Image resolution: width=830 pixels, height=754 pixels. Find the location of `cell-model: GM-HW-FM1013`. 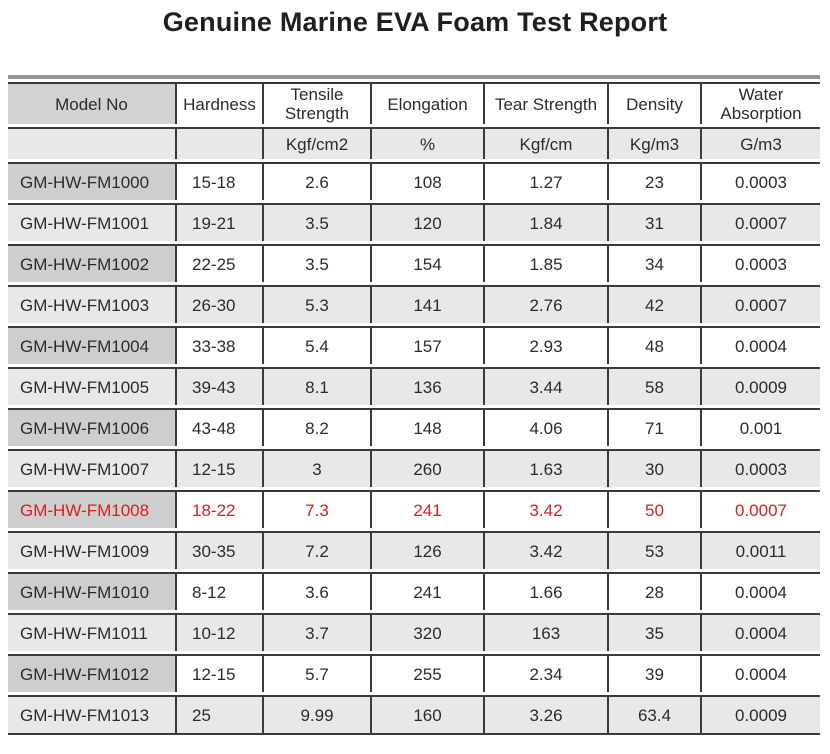

cell-model: GM-HW-FM1013 is located at coordinates (91, 715).